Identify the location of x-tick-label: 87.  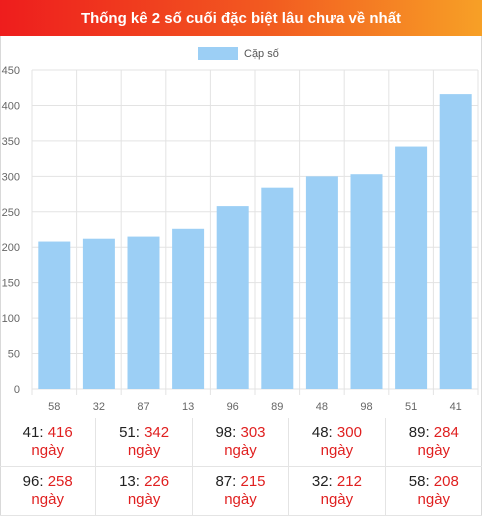
(143, 407).